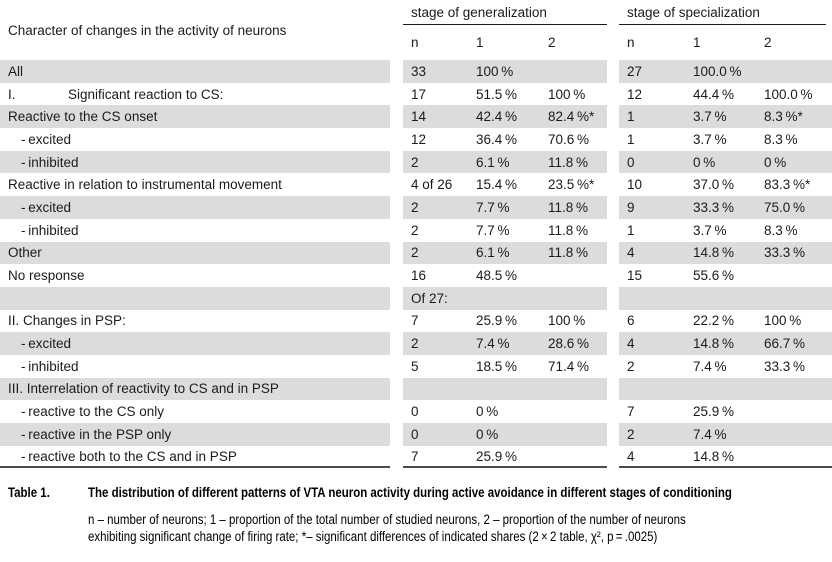  Describe the element at coordinates (568, 366) in the screenshot. I see `value-cell: 71.4 %` at that location.